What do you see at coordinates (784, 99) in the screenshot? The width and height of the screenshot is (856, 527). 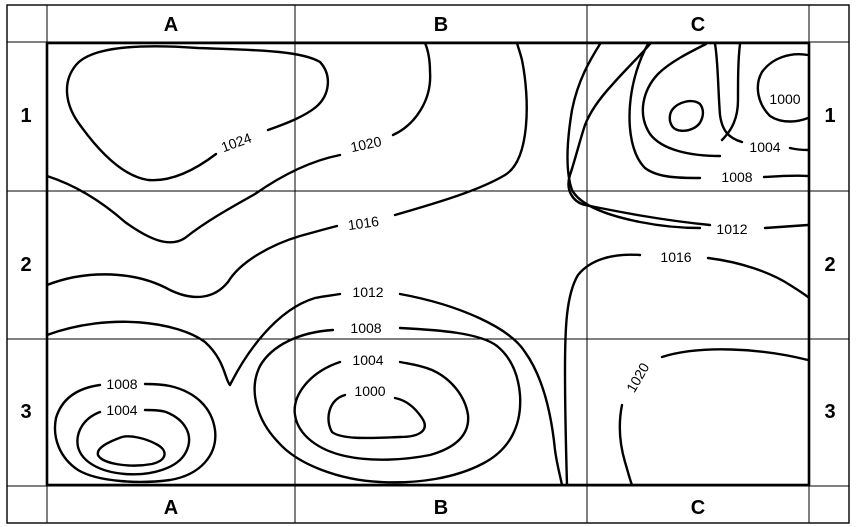 I see `isobar-label-1000-c1: 1000` at bounding box center [784, 99].